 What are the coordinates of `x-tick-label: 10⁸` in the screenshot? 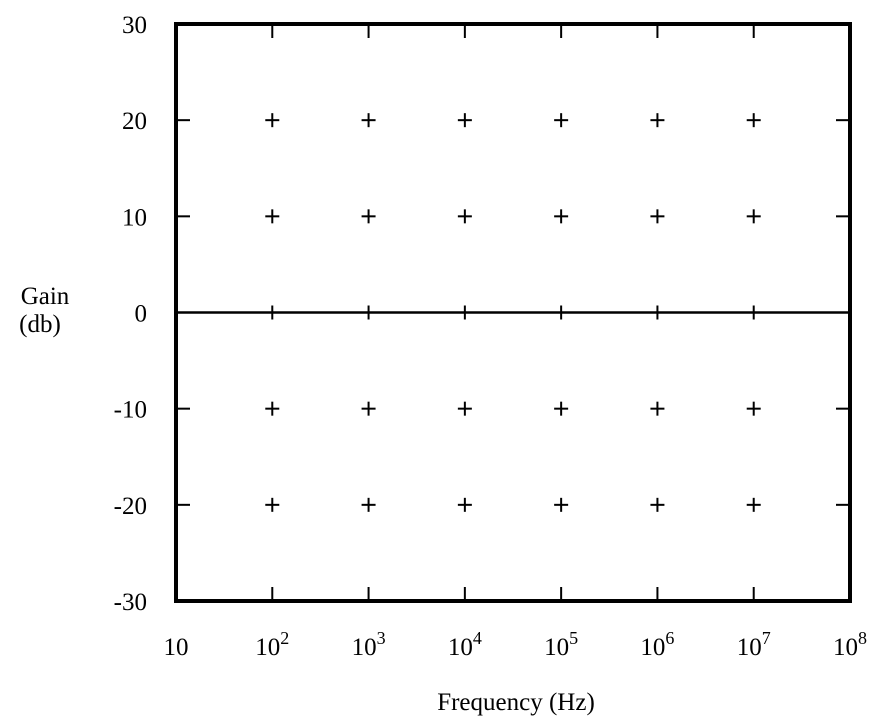 It's located at (850, 644).